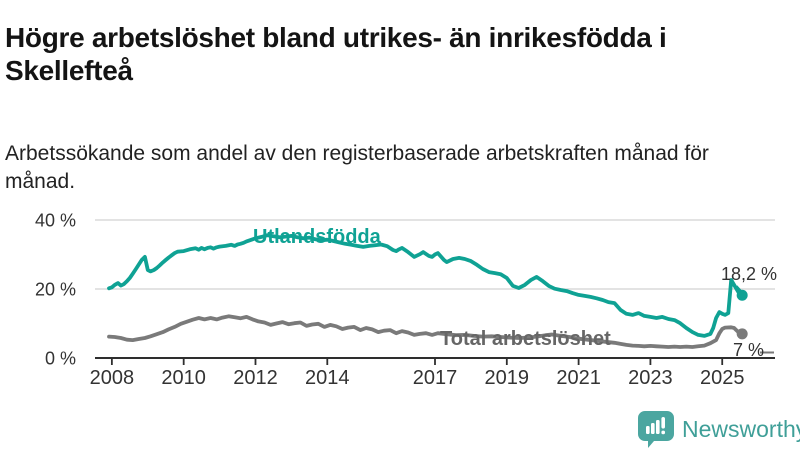 The image size is (800, 450). I want to click on brand-name: Newsworthy, so click(741, 429).